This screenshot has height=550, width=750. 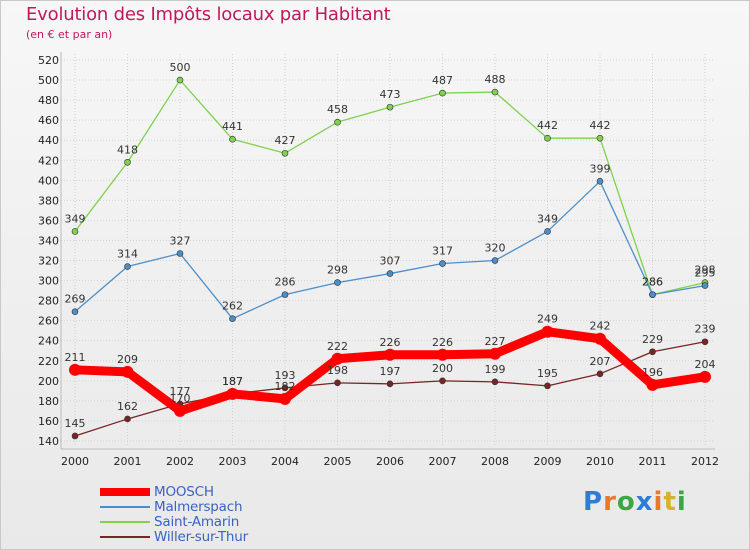 What do you see at coordinates (593, 502) in the screenshot?
I see `logo-letter: P` at bounding box center [593, 502].